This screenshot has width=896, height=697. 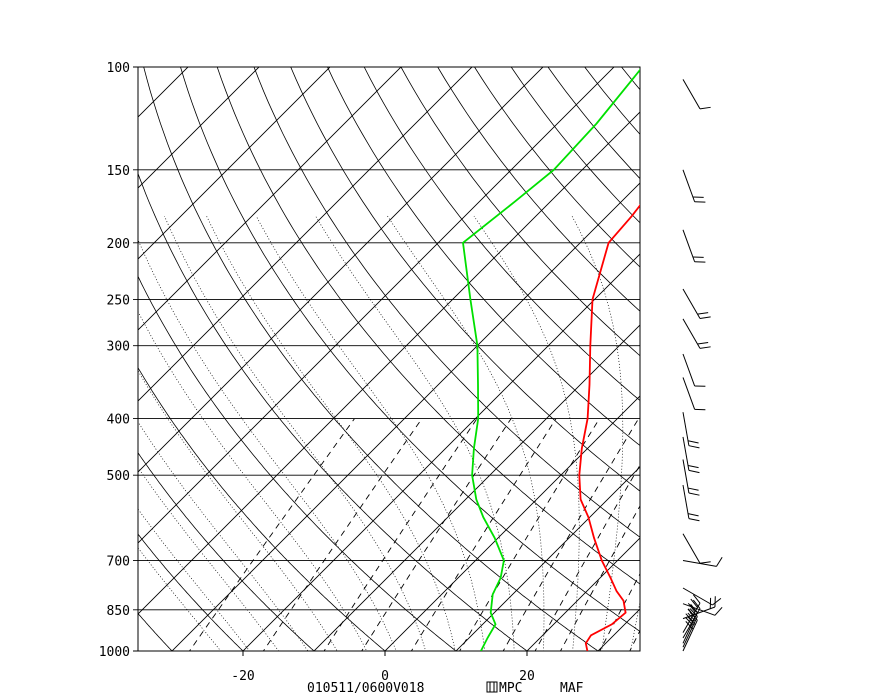 What do you see at coordinates (118, 171) in the screenshot?
I see `pressure-tick-label: 150` at bounding box center [118, 171].